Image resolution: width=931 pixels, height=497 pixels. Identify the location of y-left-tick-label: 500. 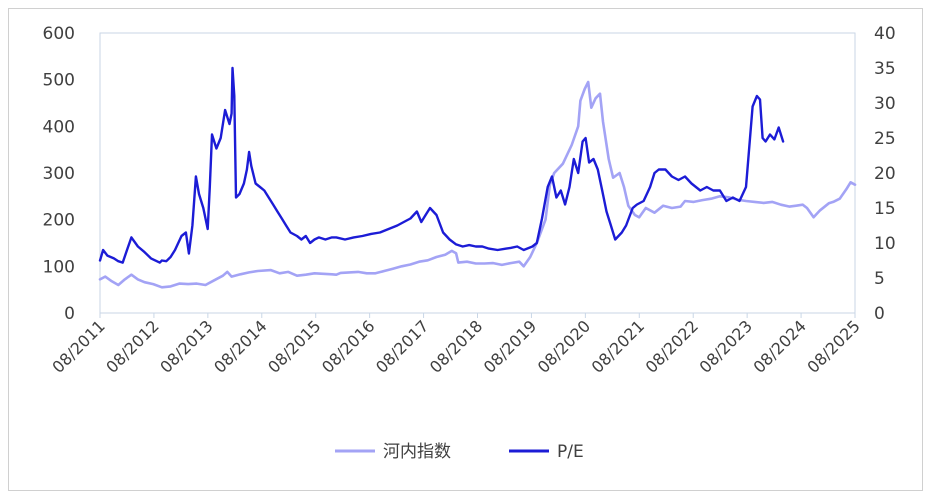
(59, 81).